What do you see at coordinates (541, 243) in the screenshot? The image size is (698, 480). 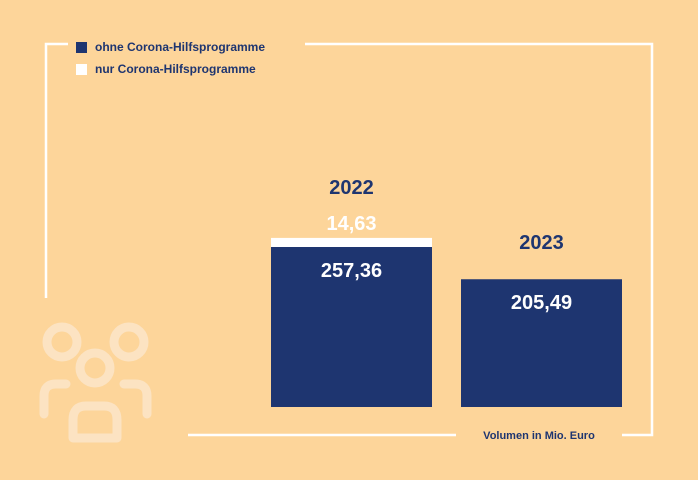 I see `category-label-2023: 2023` at bounding box center [541, 243].